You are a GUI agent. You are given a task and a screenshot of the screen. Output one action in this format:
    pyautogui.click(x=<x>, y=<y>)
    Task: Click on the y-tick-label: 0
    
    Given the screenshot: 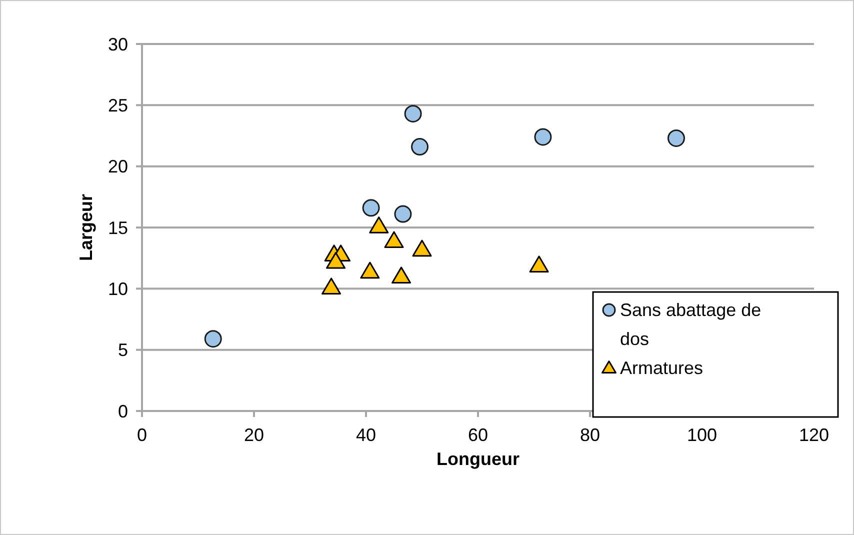 What is the action you would take?
    pyautogui.click(x=123, y=411)
    